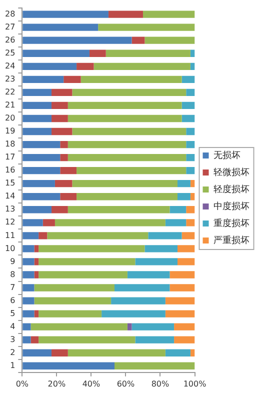 The width and height of the screenshot is (263, 396). What do you see at coordinates (231, 240) in the screenshot?
I see `legend-label: 严重损坏` at bounding box center [231, 240].